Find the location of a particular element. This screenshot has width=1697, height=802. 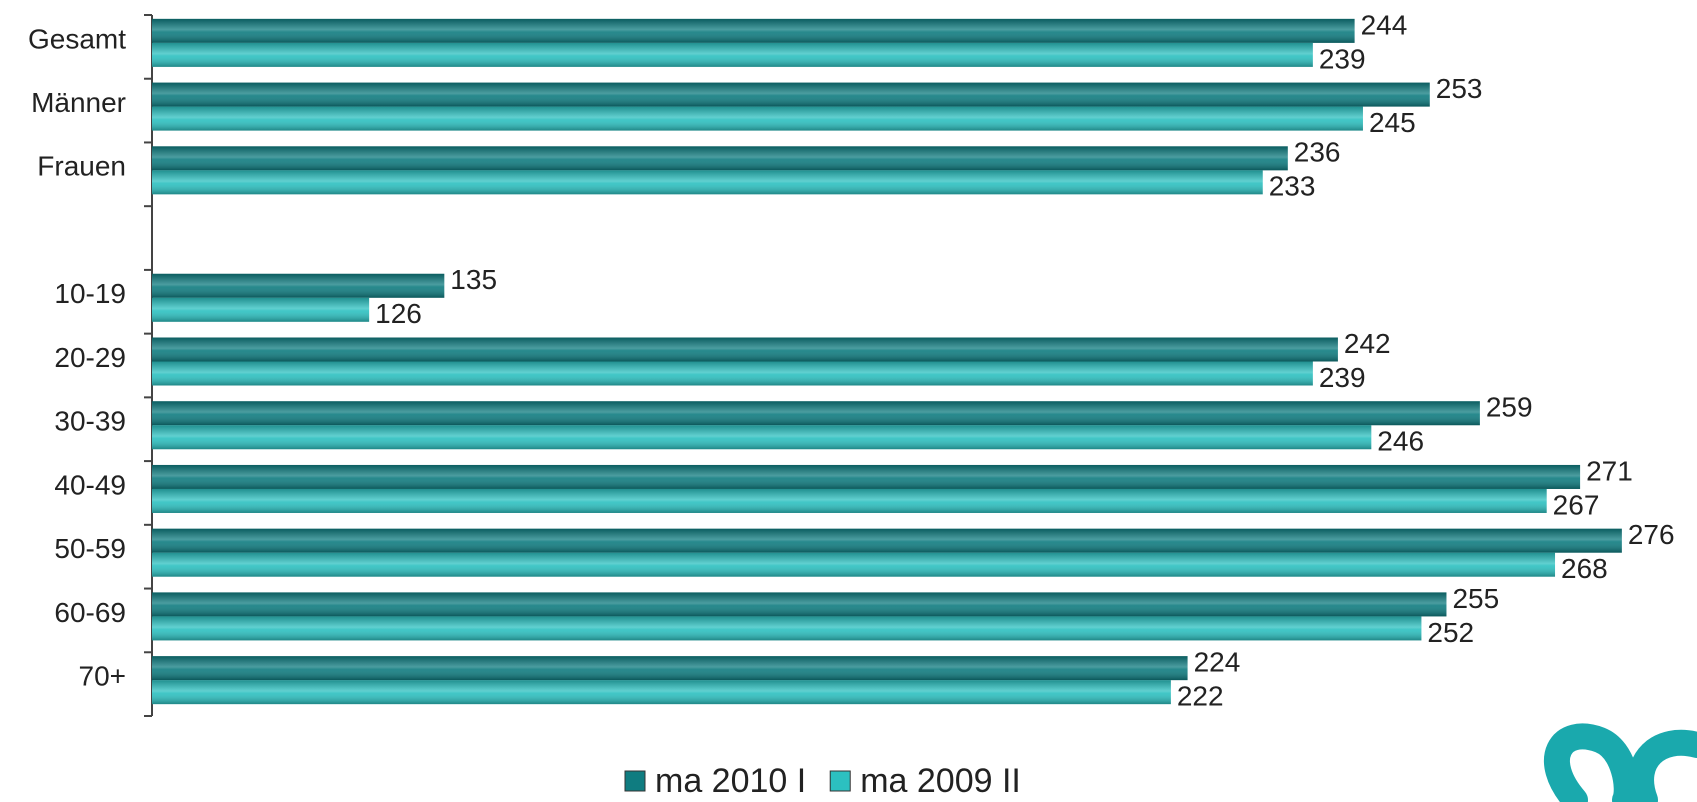

data-label: 245 is located at coordinates (1392, 122).